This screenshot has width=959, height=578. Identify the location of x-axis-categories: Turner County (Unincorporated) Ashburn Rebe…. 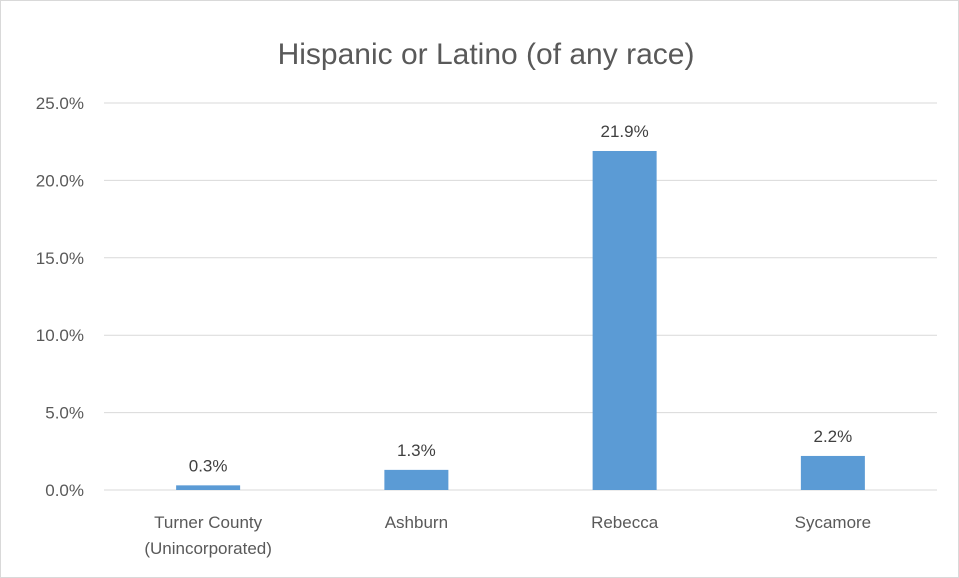
(507, 535).